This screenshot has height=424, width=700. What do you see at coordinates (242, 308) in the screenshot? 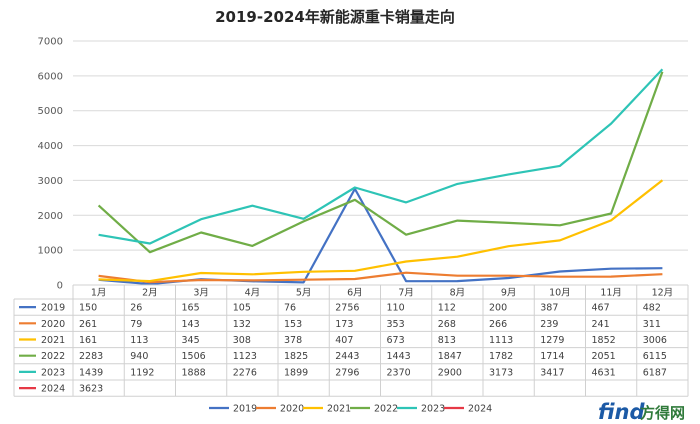
I see `table-cell: 105` at bounding box center [242, 308].